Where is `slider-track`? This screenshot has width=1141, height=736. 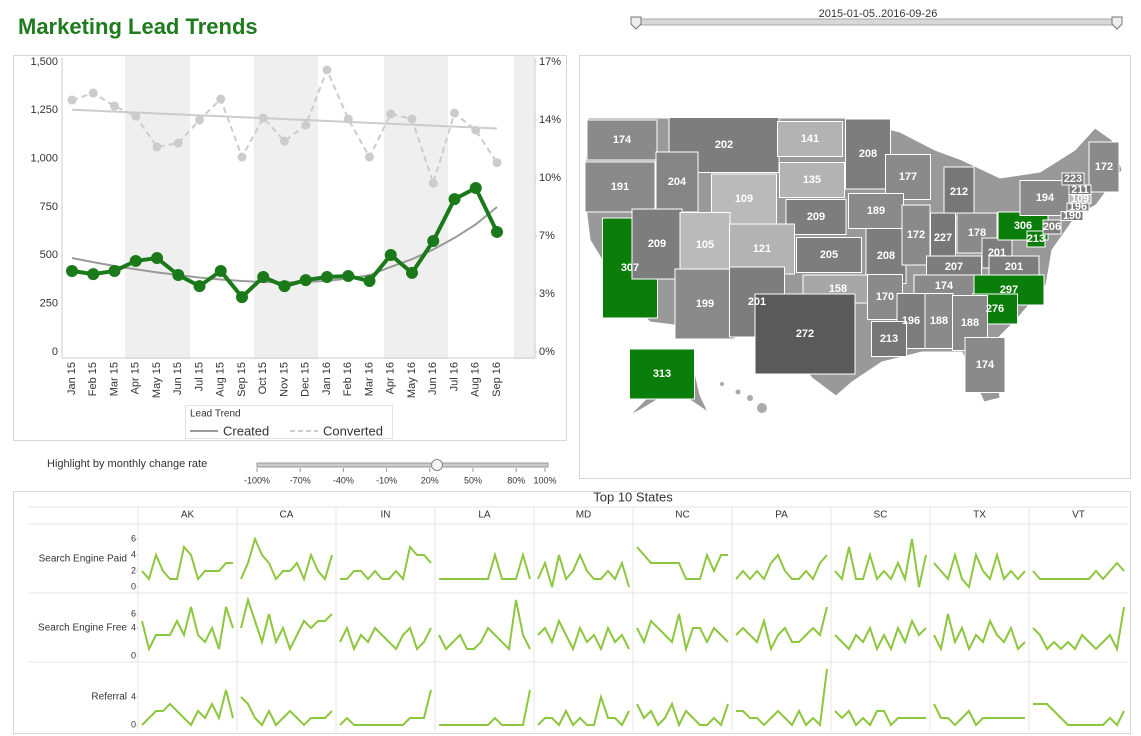
slider-track is located at coordinates (402, 465).